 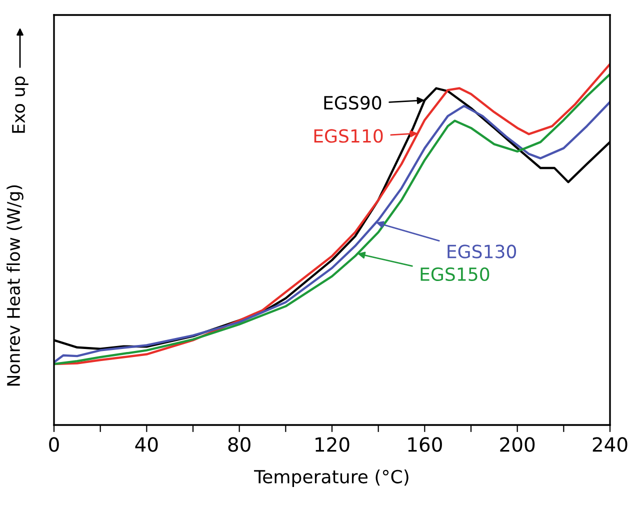 I want to click on text: Exo up, so click(x=20, y=104).